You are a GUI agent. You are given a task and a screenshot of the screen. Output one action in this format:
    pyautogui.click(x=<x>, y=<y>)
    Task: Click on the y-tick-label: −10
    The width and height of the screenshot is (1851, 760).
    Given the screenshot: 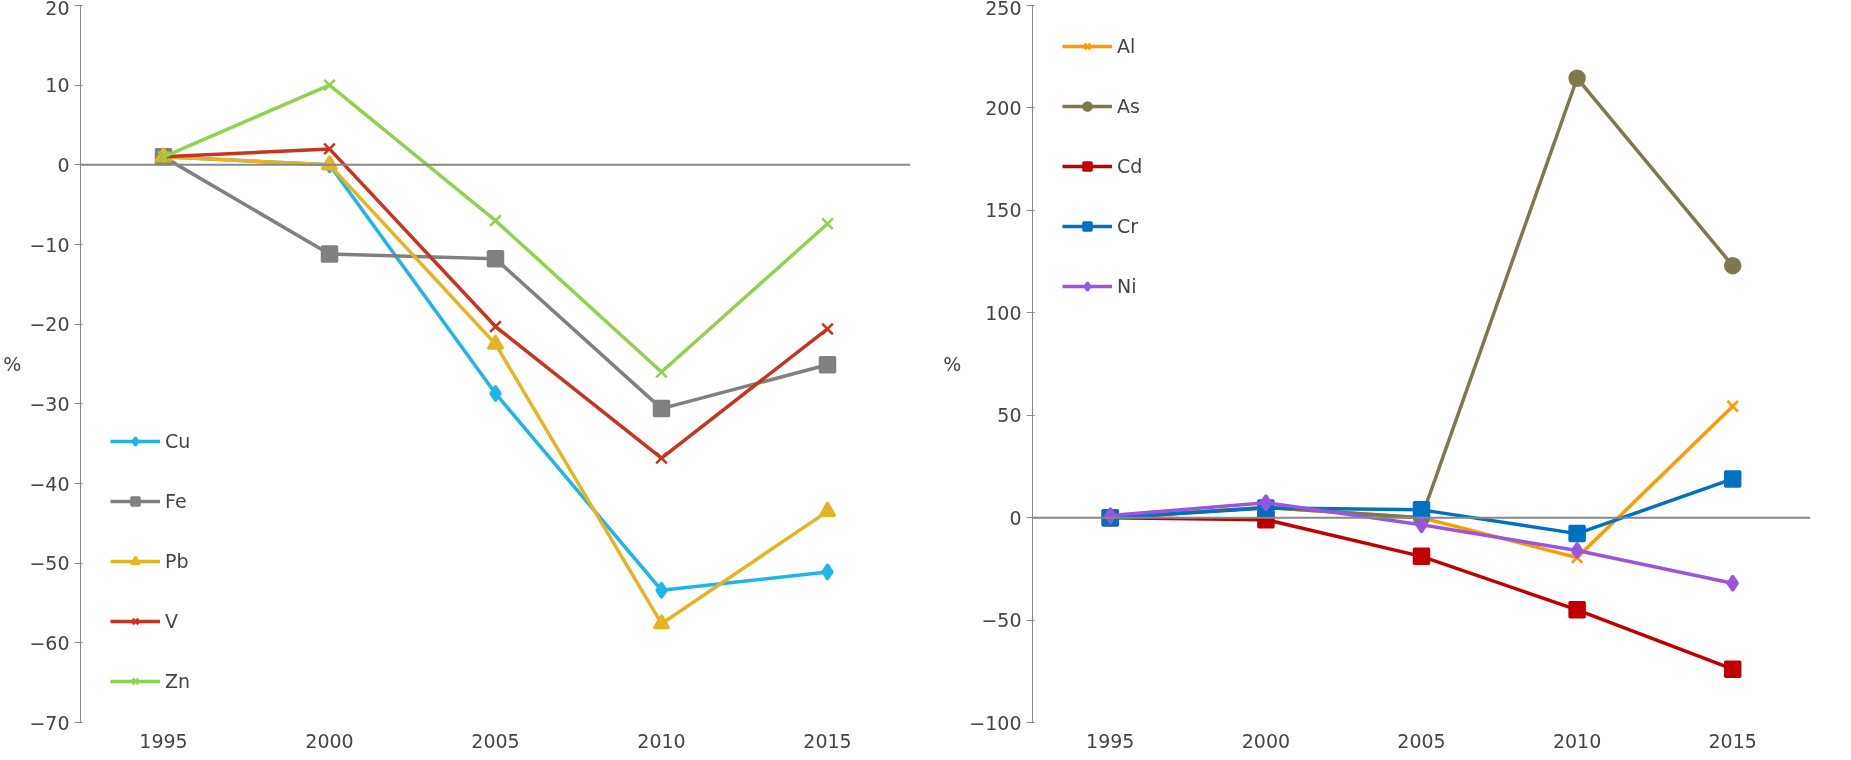 What is the action you would take?
    pyautogui.click(x=49, y=244)
    